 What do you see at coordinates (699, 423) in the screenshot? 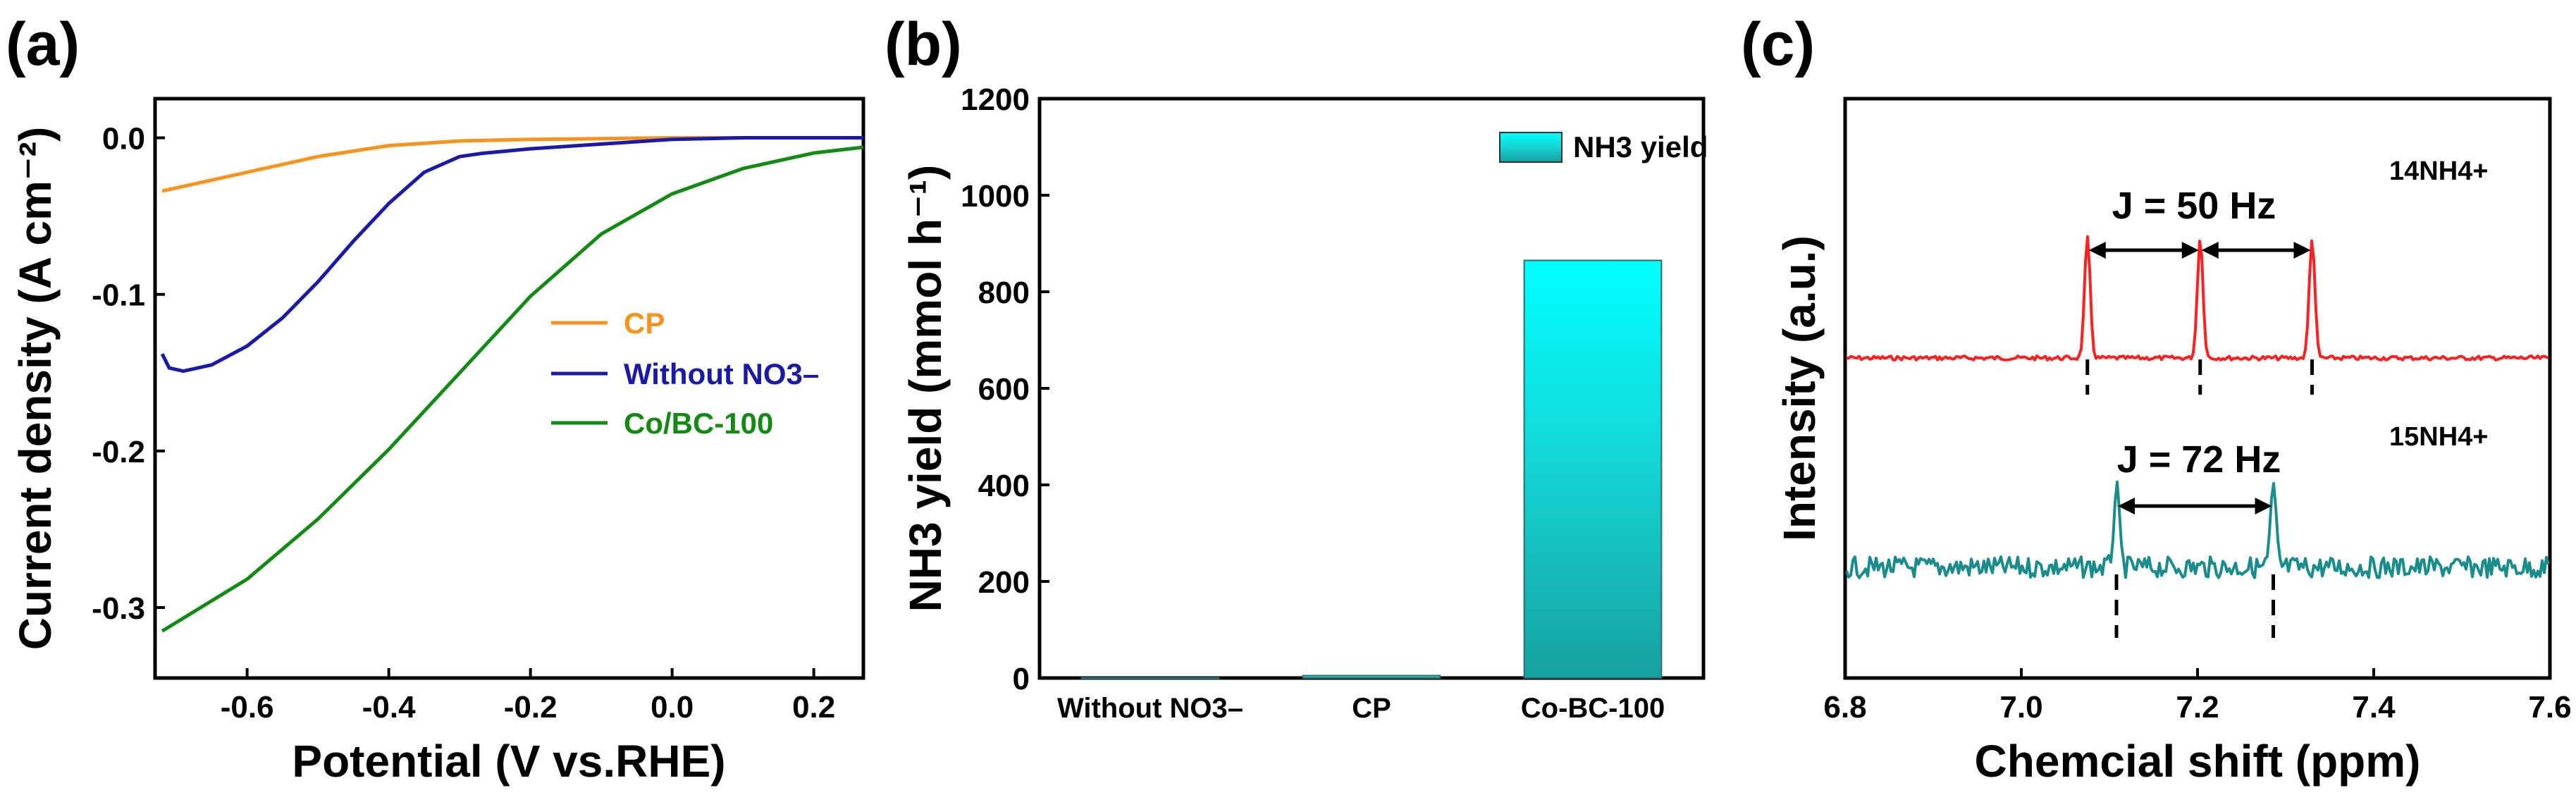
I see `legend-label-co-bc-100: Co/BC-100` at bounding box center [699, 423].